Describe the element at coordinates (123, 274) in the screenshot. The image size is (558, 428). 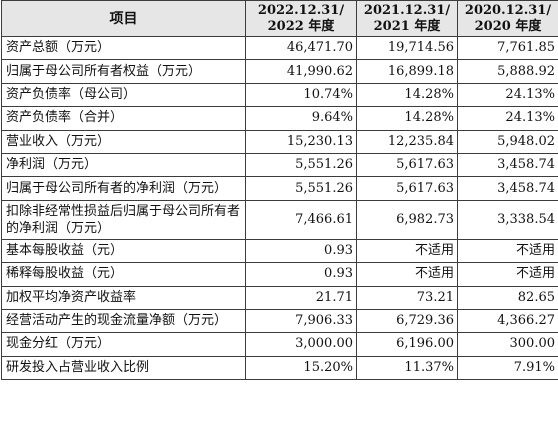
I see `row-label: 稀释每股收益（元）` at that location.